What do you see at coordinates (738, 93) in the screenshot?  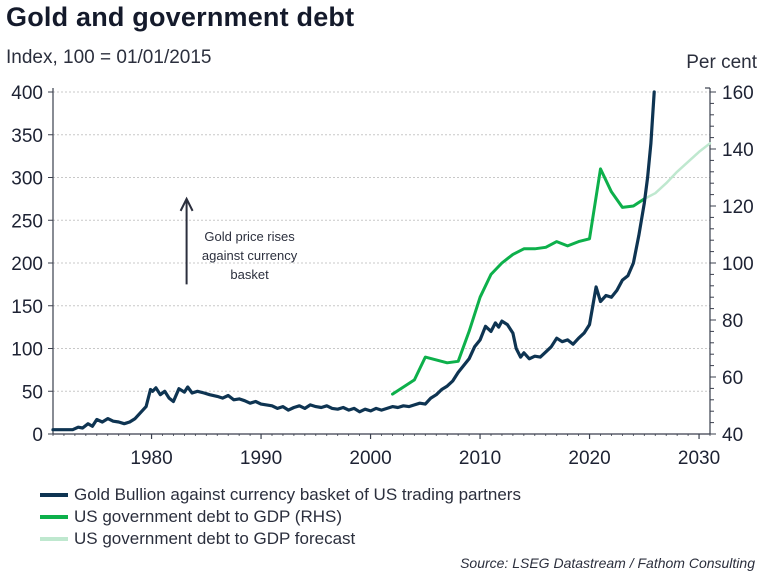 I see `right-tick-label: 160` at bounding box center [738, 93].